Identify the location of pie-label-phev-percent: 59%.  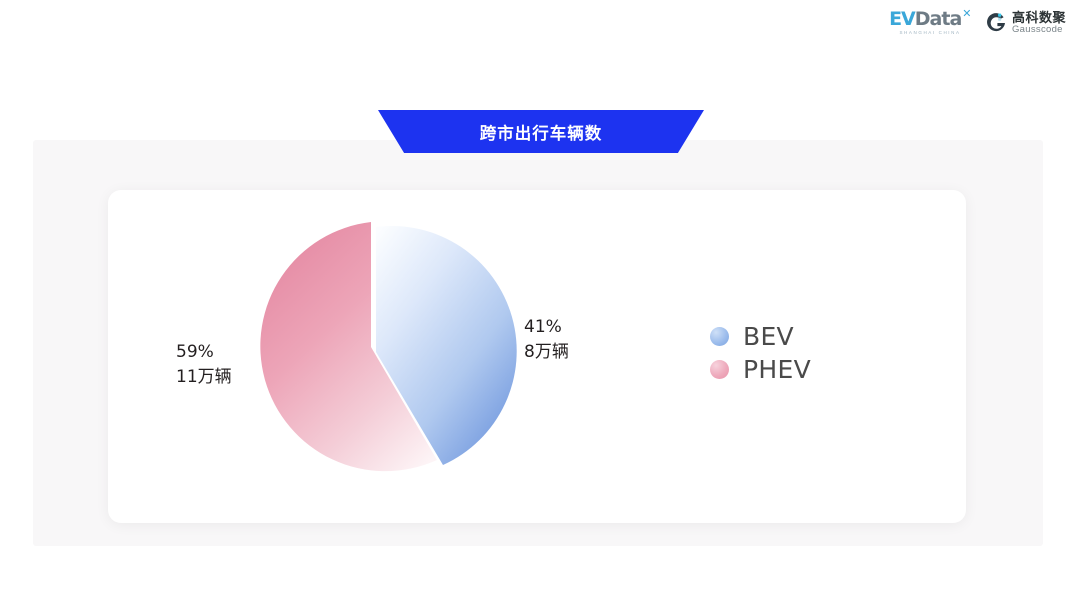
(195, 352).